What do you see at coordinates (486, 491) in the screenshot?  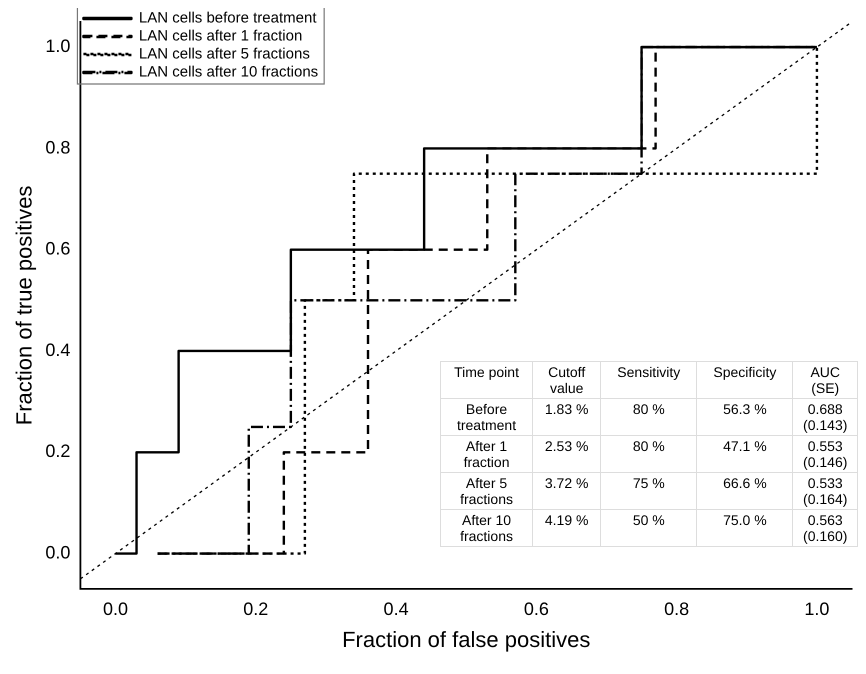 I see `annotation: After 5 fractions` at bounding box center [486, 491].